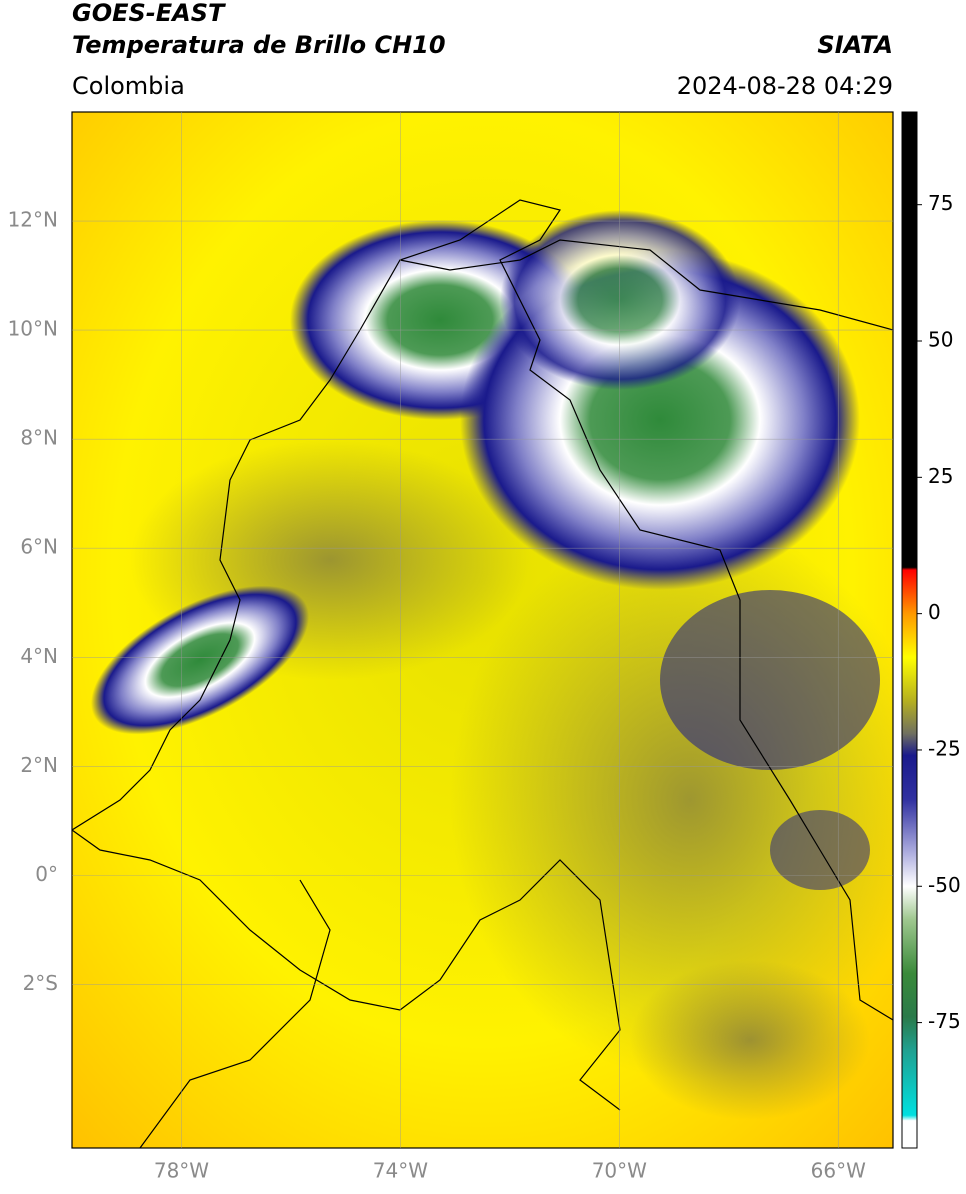 This screenshot has width=966, height=1194. What do you see at coordinates (855, 45) in the screenshot?
I see `source: SIATA` at bounding box center [855, 45].